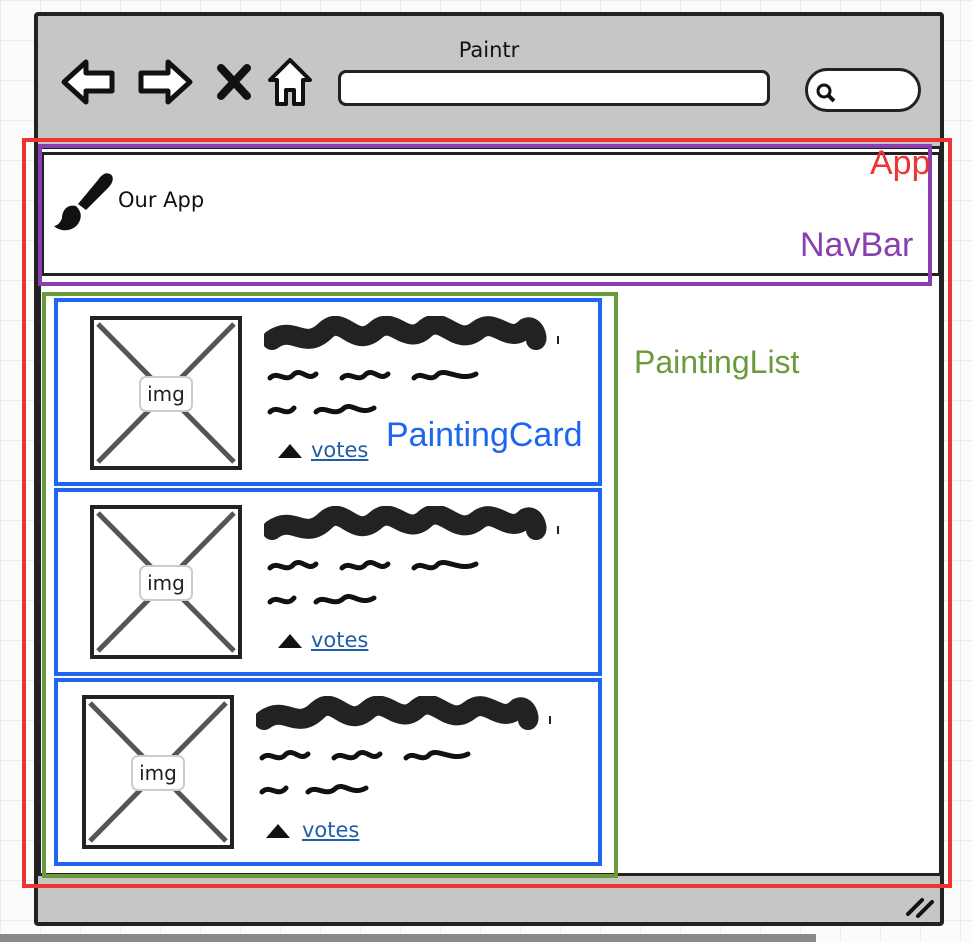 The height and width of the screenshot is (942, 972). What do you see at coordinates (863, 90) in the screenshot?
I see `search-box` at bounding box center [863, 90].